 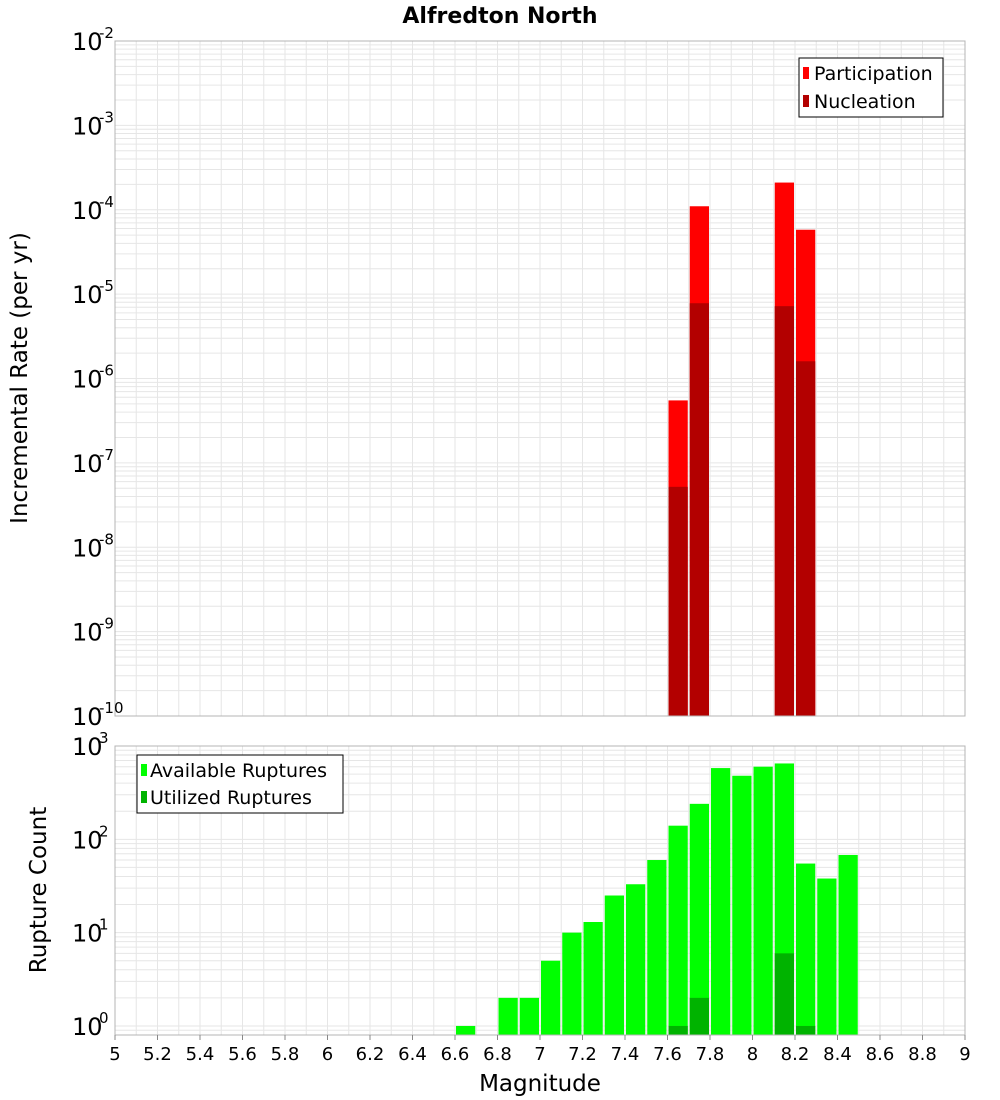 What do you see at coordinates (499, 16) in the screenshot?
I see `chart-title: Alfredton North` at bounding box center [499, 16].